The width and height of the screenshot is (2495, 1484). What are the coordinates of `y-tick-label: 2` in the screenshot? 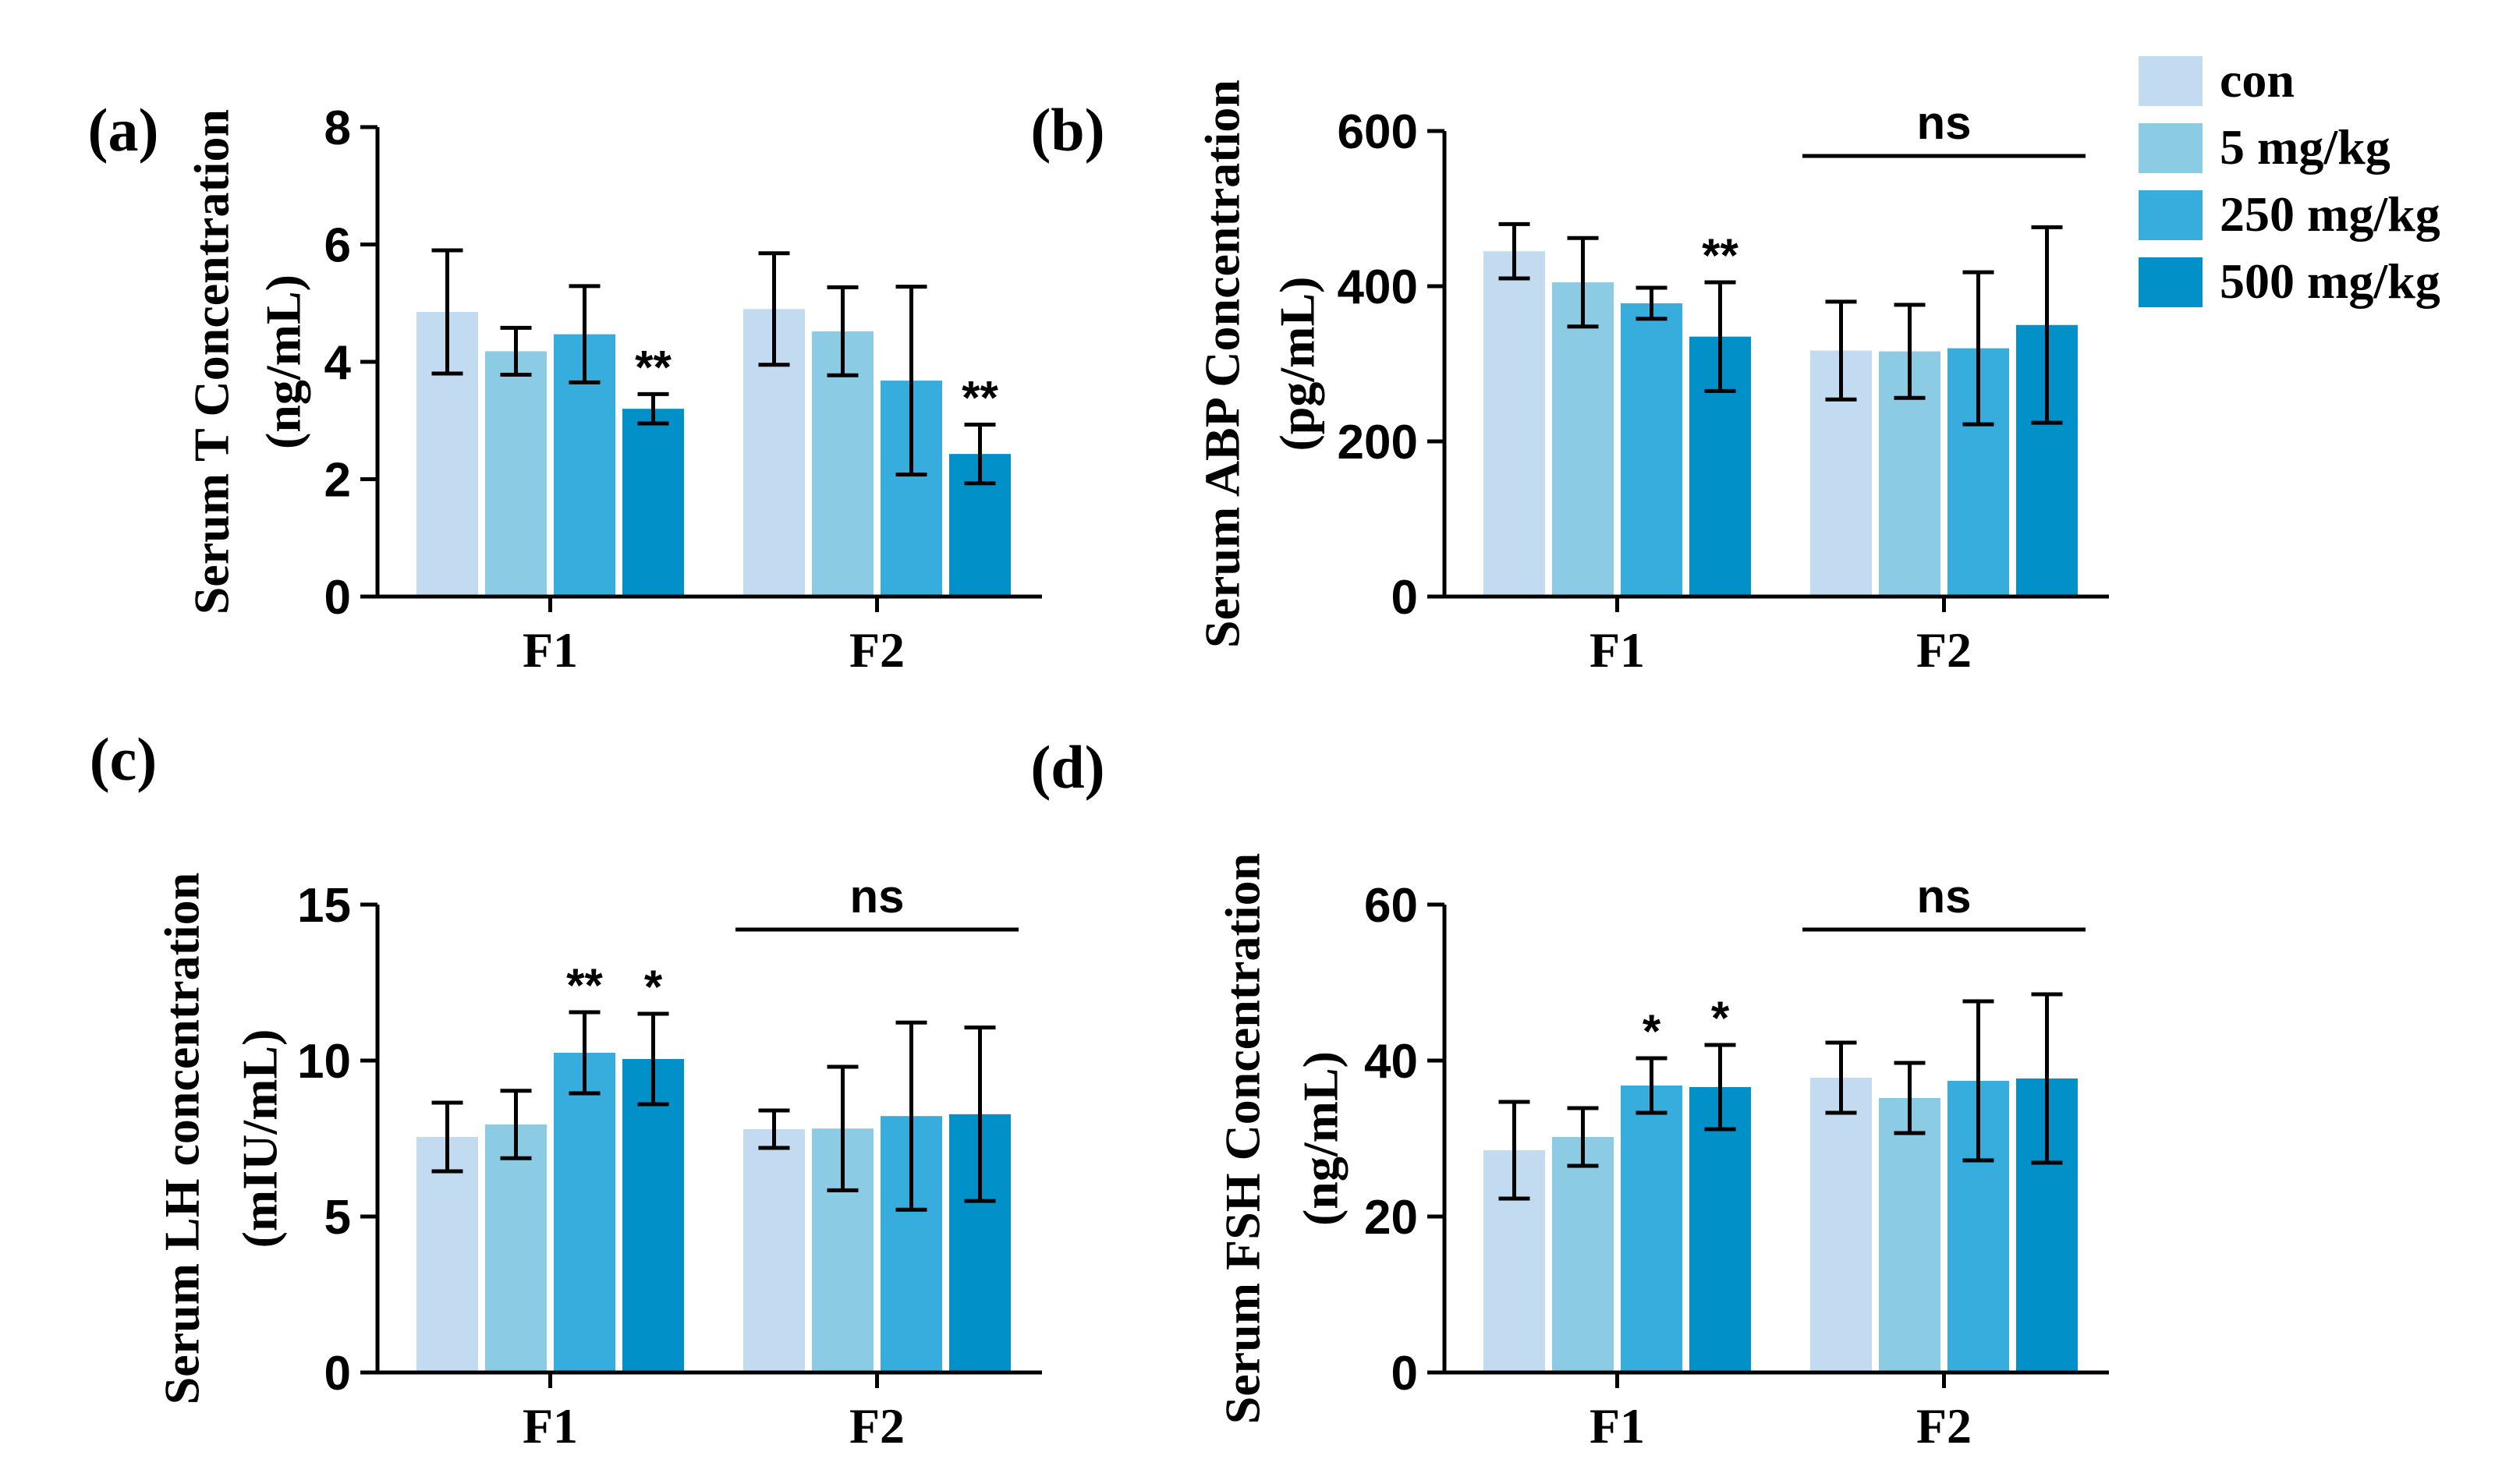 It's located at (337, 481).